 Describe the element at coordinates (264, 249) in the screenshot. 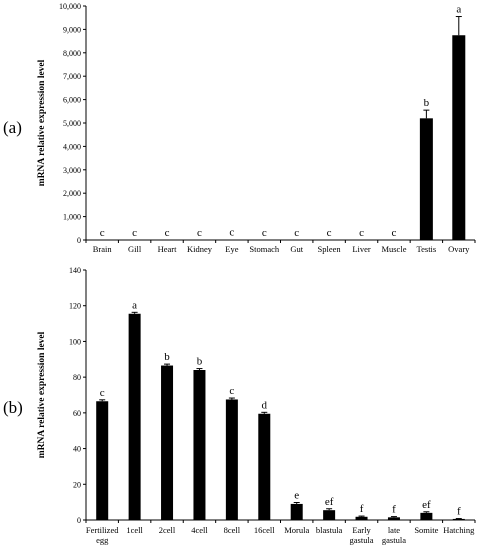

I see `panel-a-category-label: Stomach` at that location.